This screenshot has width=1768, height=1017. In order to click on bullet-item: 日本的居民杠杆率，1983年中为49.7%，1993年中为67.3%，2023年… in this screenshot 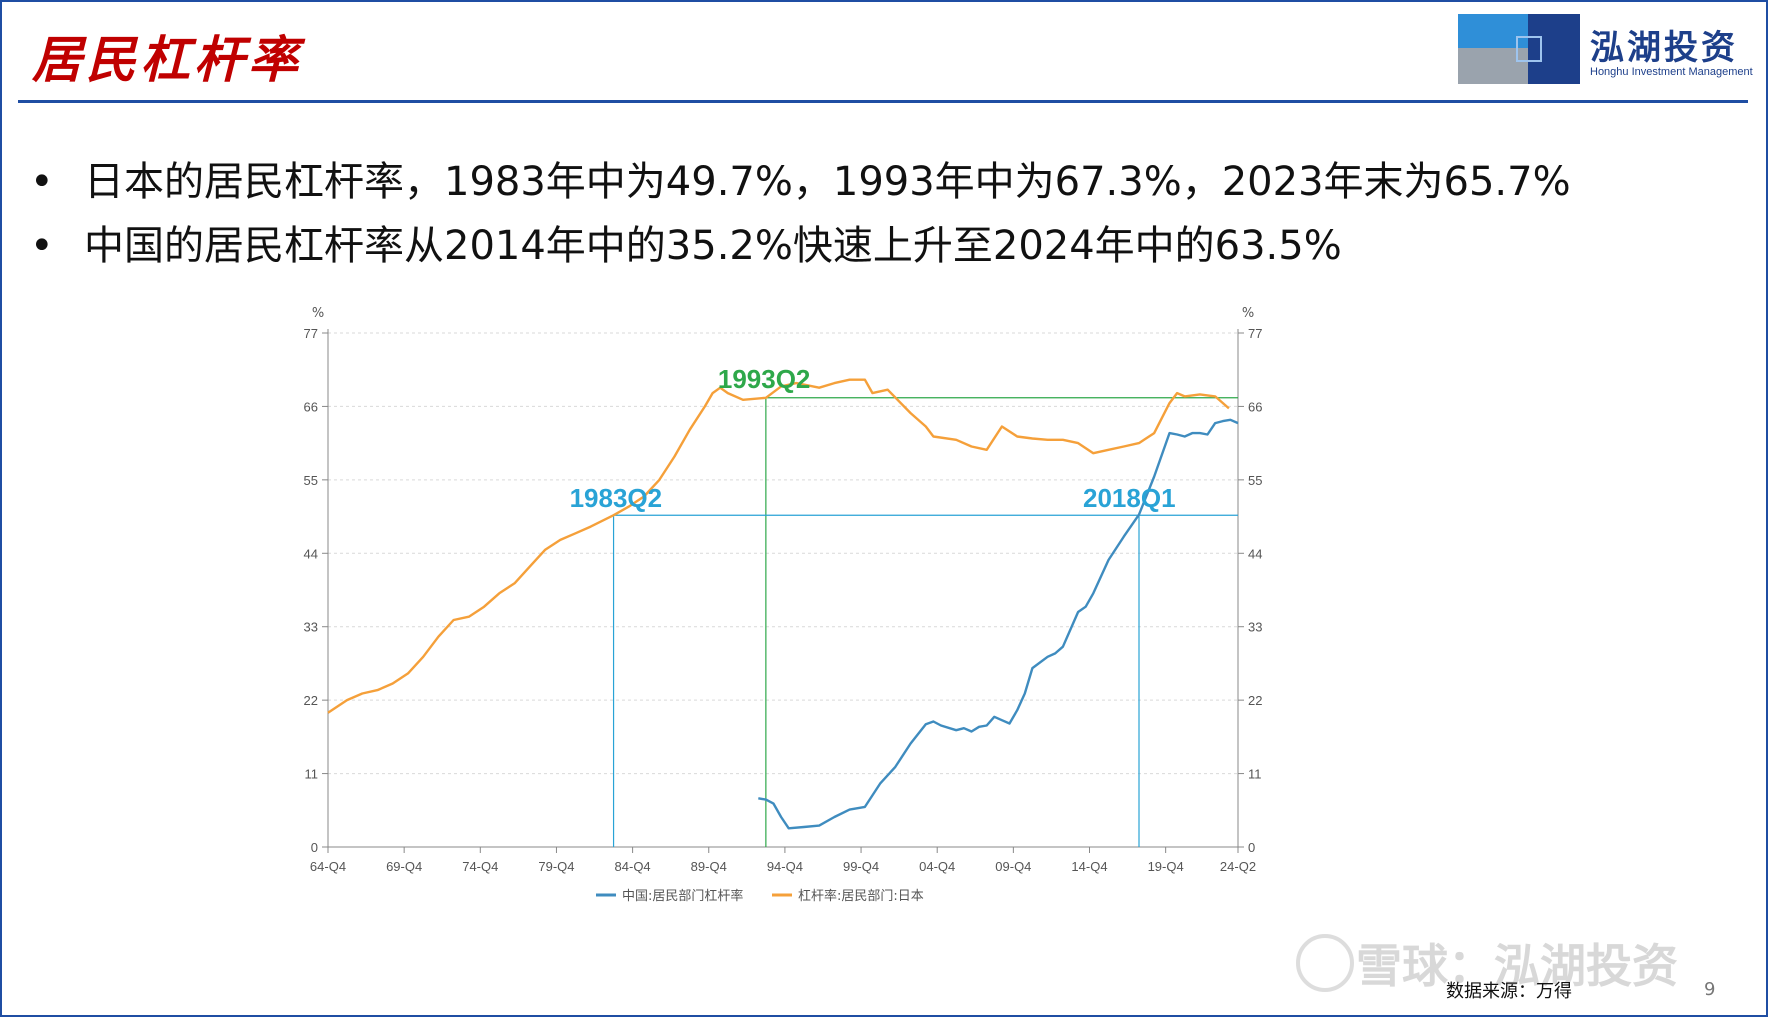, I will do `click(800, 182)`.